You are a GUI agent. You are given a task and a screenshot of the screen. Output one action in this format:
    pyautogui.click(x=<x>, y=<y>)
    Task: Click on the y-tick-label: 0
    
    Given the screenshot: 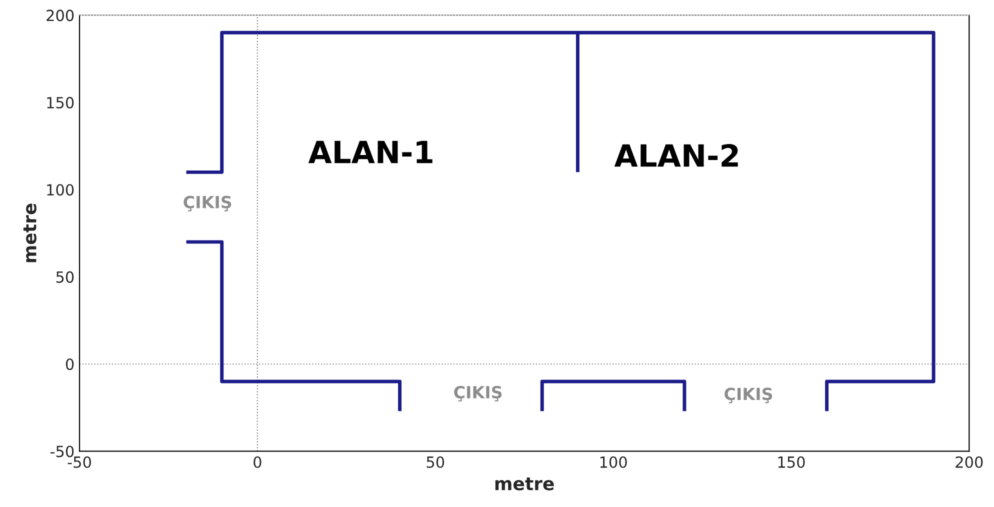 What is the action you would take?
    pyautogui.click(x=70, y=364)
    